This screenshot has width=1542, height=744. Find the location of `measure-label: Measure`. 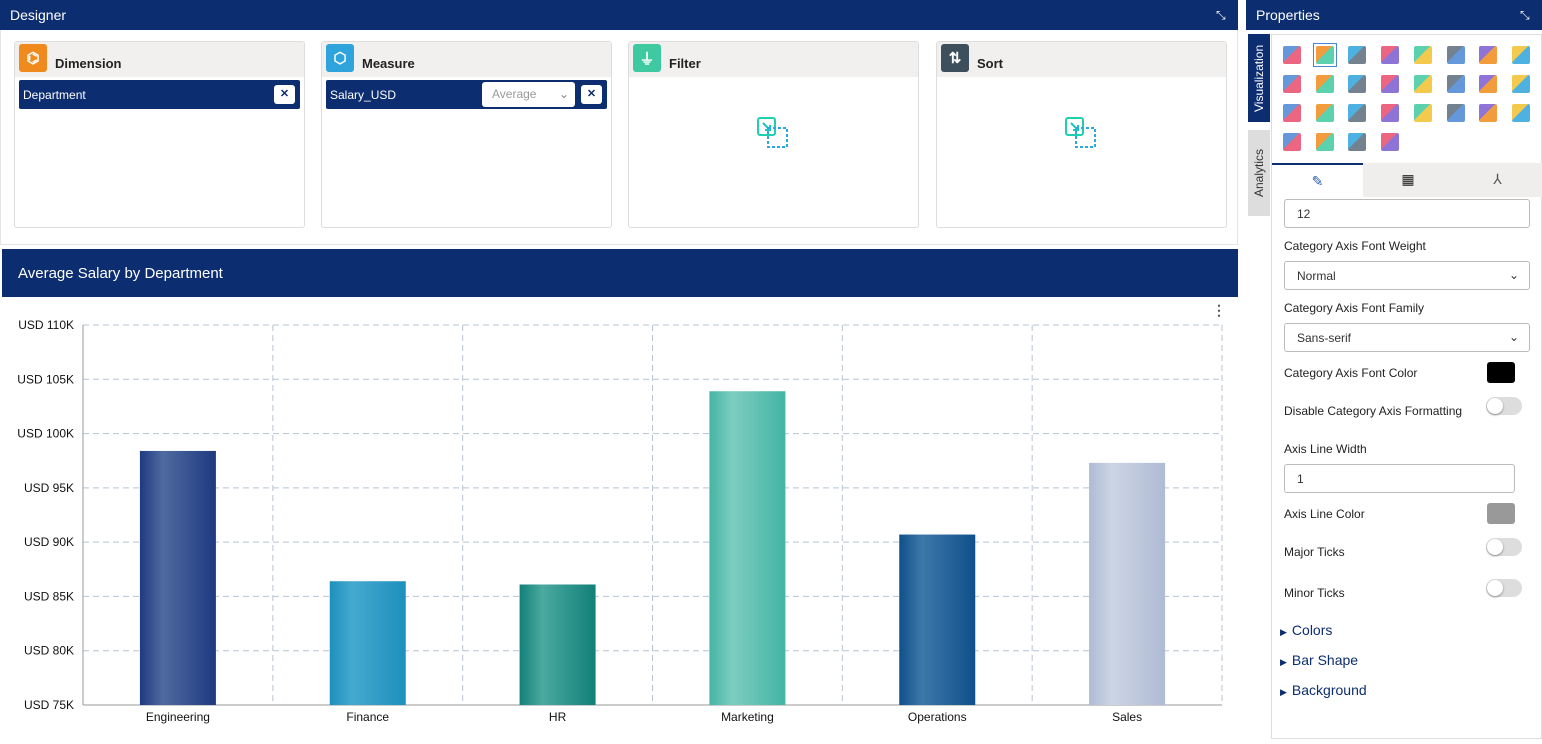

measure-label: Measure is located at coordinates (388, 63).